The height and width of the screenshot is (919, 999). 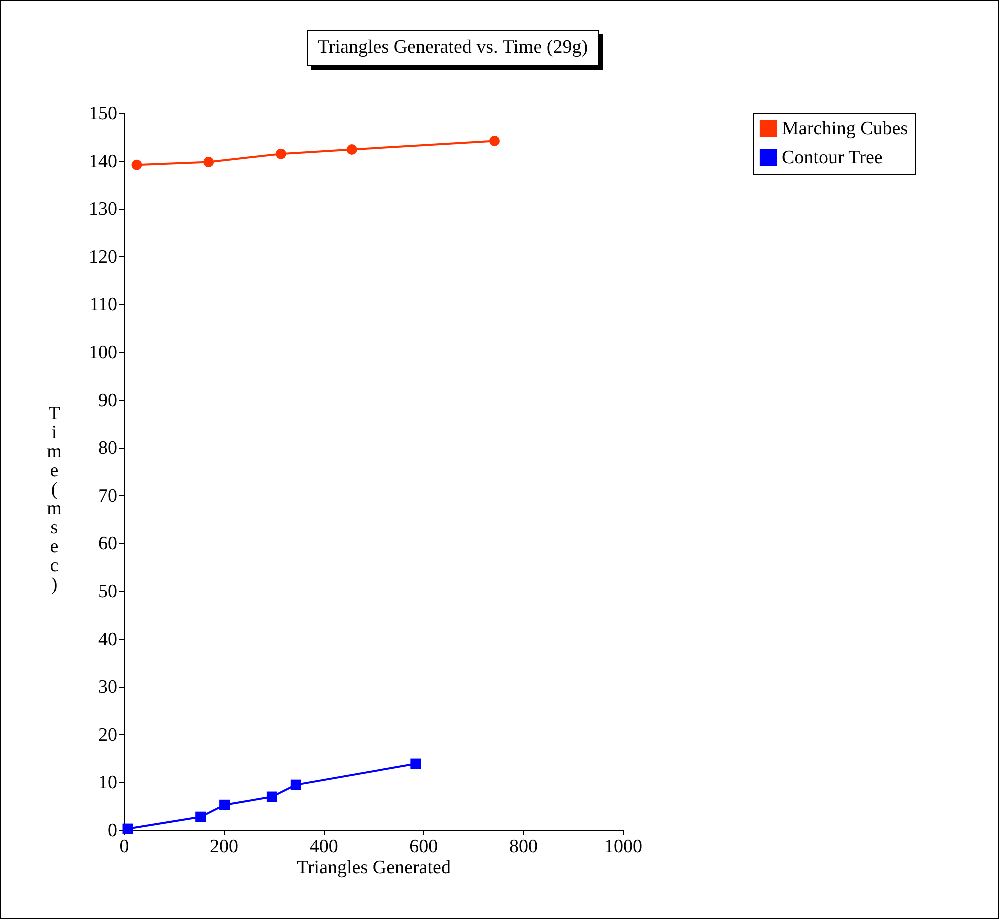 What do you see at coordinates (453, 48) in the screenshot?
I see `chart-title: Triangles Generated vs. Time (29g)` at bounding box center [453, 48].